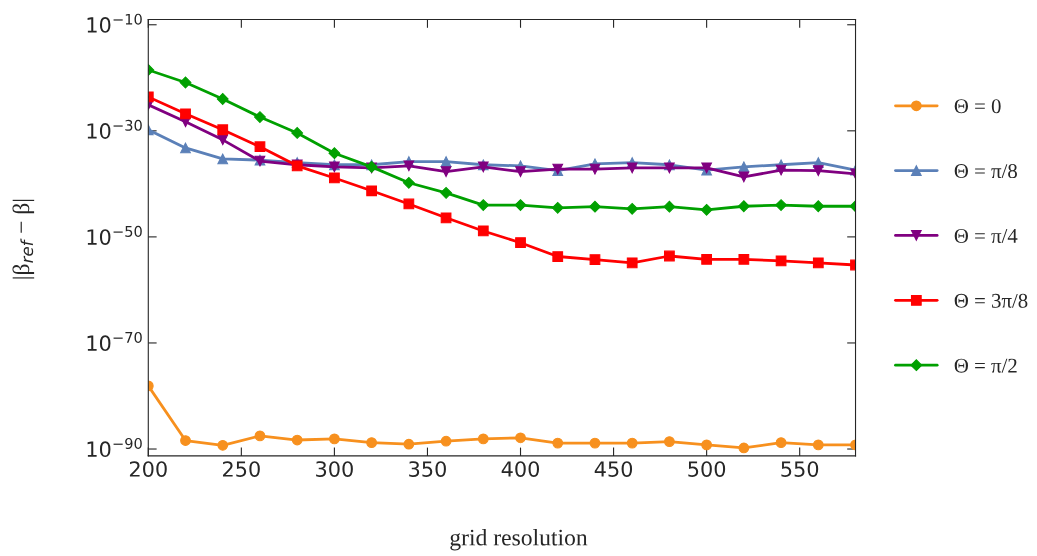 This screenshot has width=1037, height=556. What do you see at coordinates (985, 365) in the screenshot?
I see `legend-label: Θ = π/2` at bounding box center [985, 365].